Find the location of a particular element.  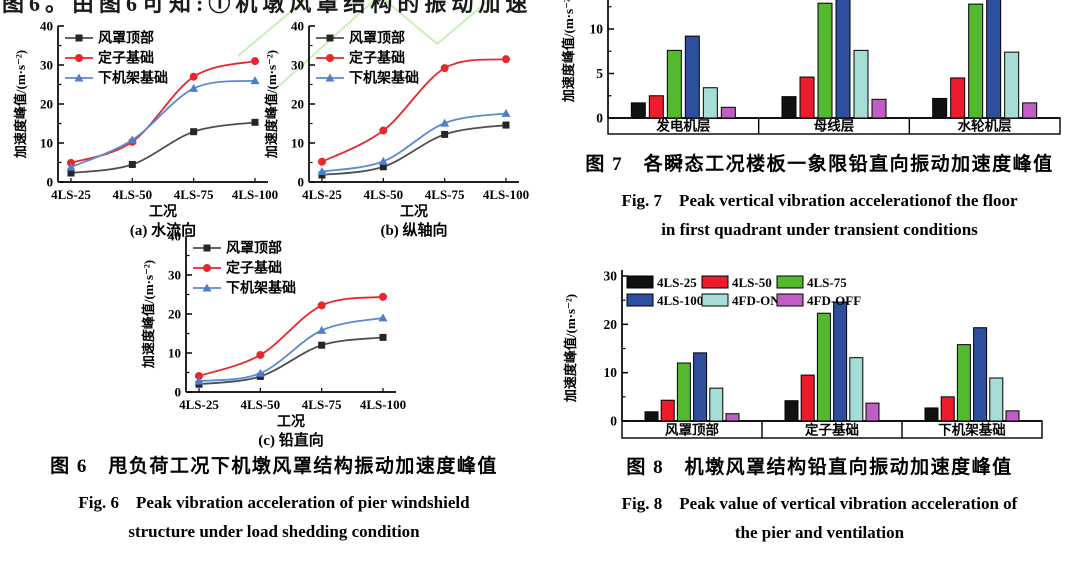

fig6-caption-en-line2: structure under load shedding condition is located at coordinates (274, 531).